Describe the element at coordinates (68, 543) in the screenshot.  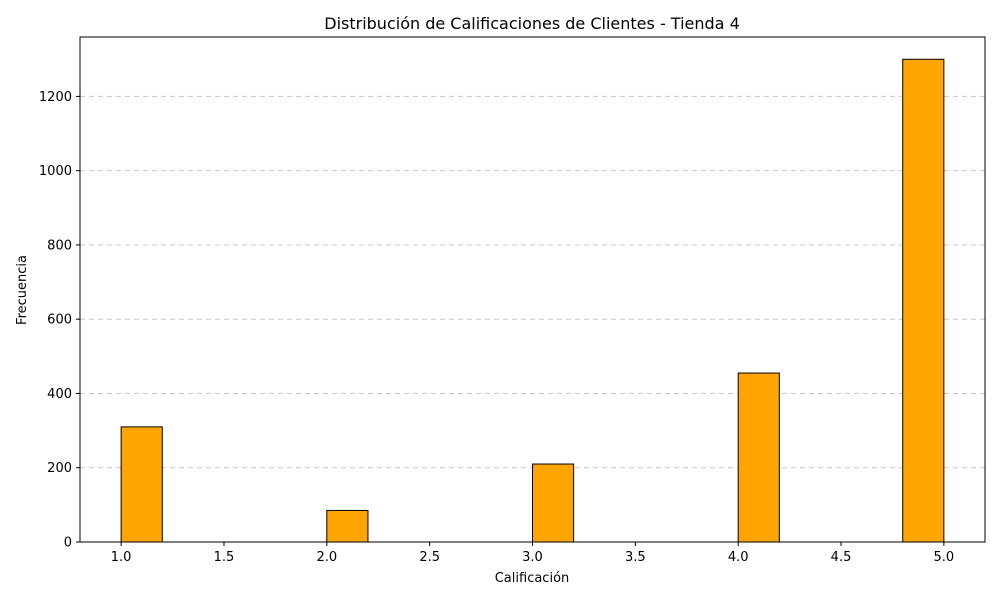
I see `y-tick-label: 0` at that location.